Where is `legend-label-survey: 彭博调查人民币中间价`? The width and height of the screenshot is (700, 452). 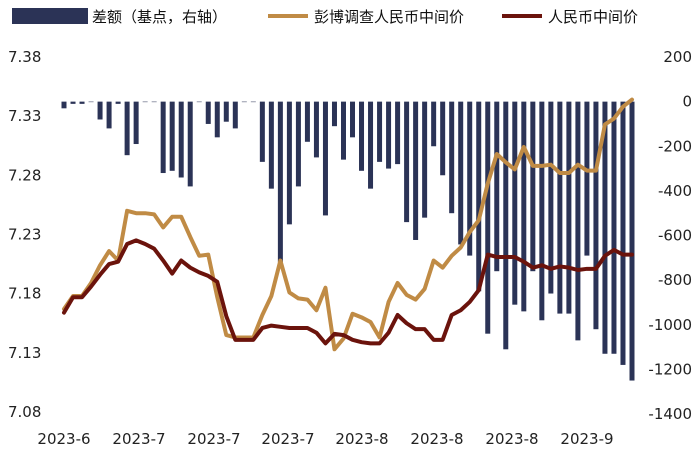 legend-label-survey: 彭博调查人民币中间价 is located at coordinates (389, 17).